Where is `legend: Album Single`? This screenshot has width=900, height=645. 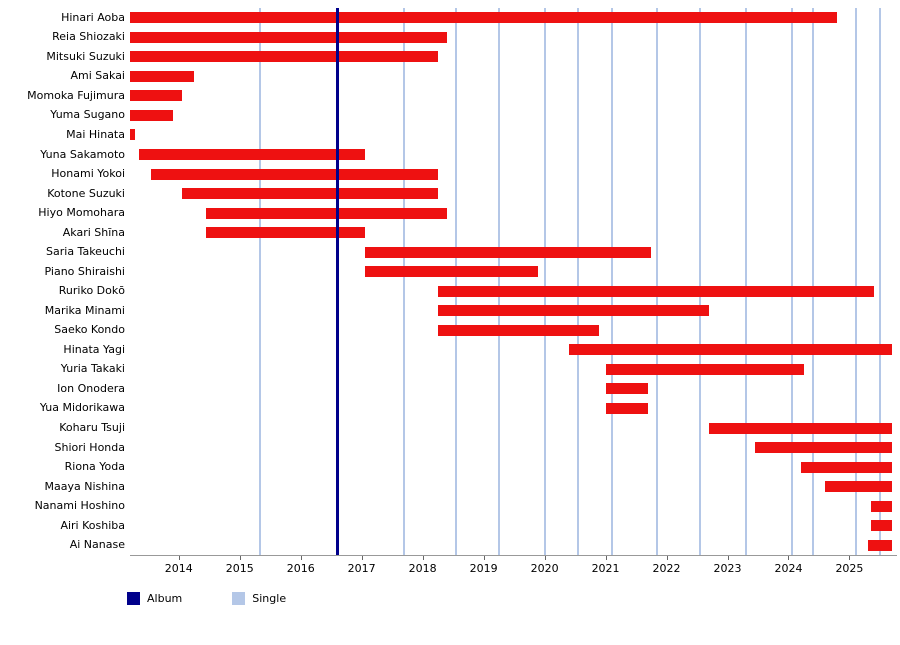 legend: Album Single is located at coordinates (231, 598).